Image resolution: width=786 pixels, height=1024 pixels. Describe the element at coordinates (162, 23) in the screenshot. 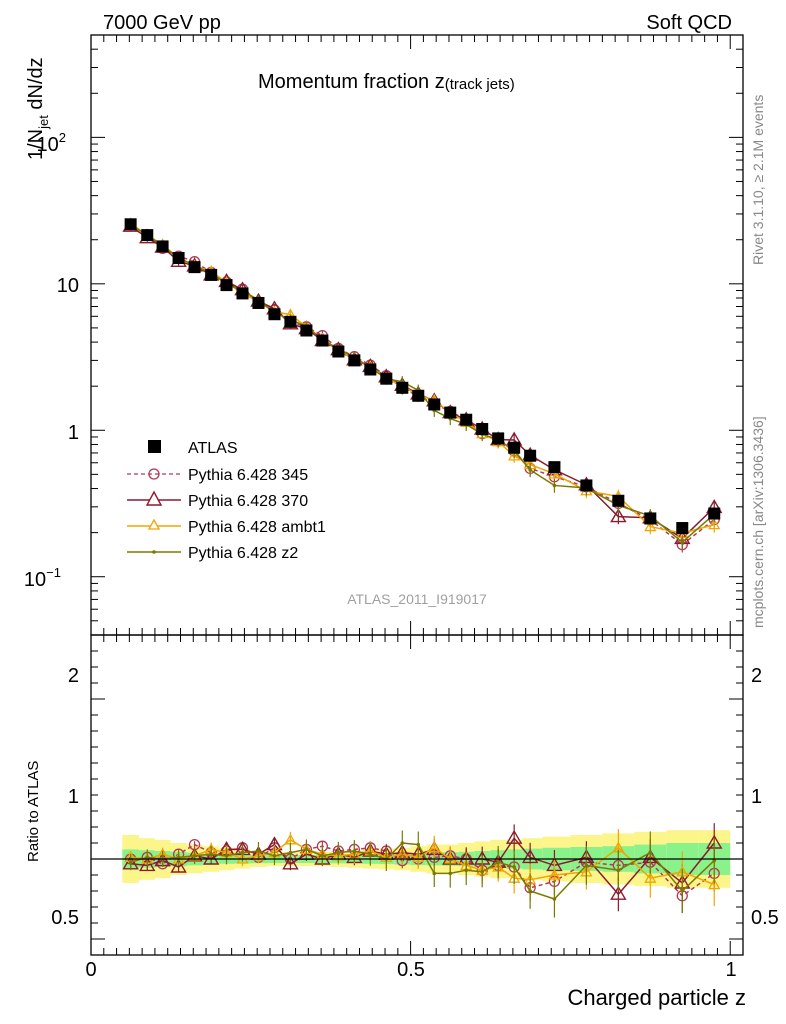

I see `header-collision-label: 7000 GeV pp` at that location.